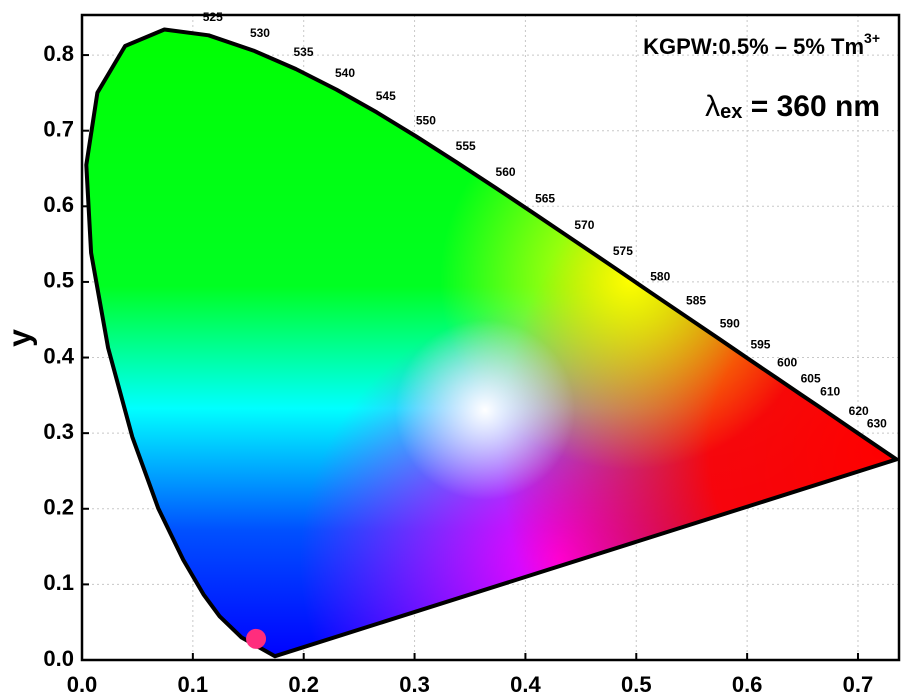 The image size is (902, 698). I want to click on wavelength-label: 565, so click(545, 198).